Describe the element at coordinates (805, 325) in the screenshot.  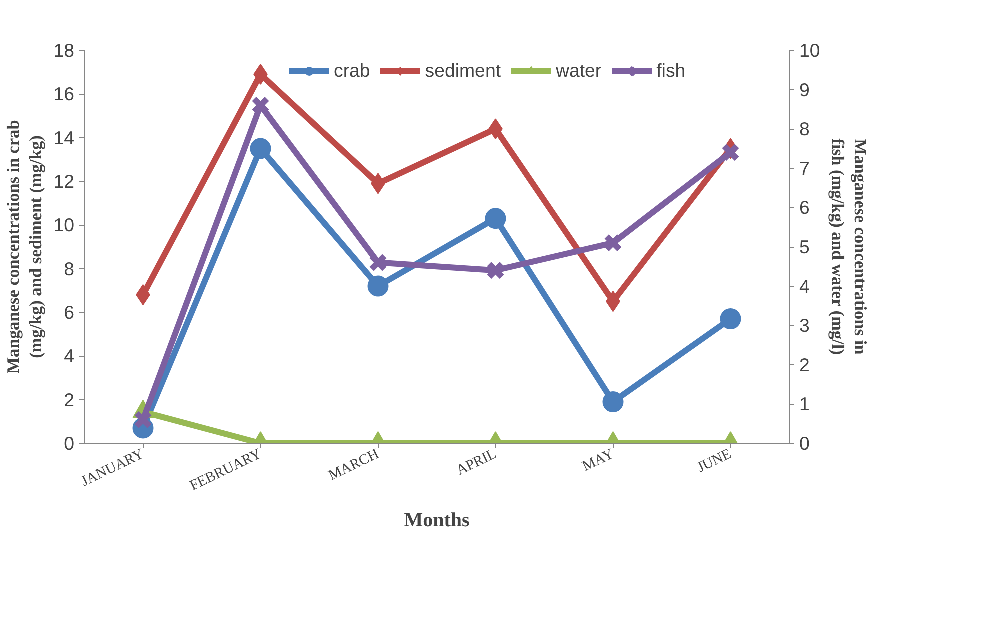
I see `y2-tick-label: 3` at that location.